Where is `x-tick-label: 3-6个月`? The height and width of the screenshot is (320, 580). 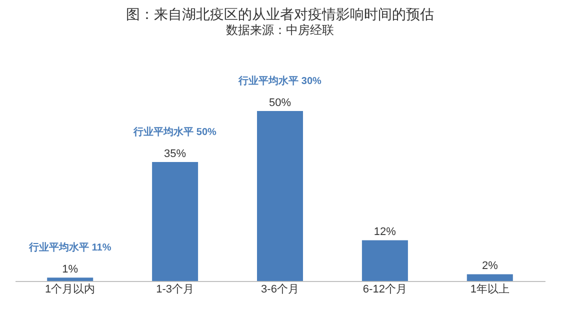
x-tick-label: 3-6个月 is located at coordinates (280, 290).